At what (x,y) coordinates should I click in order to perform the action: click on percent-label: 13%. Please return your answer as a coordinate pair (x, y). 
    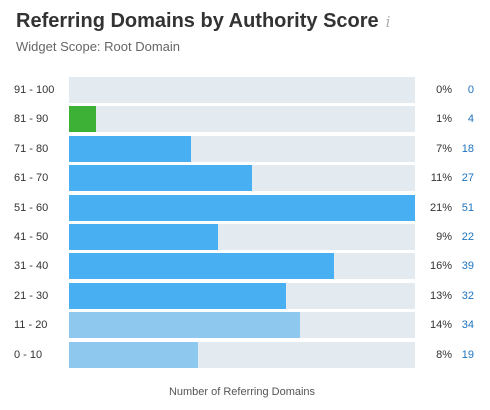
    Looking at the image, I should click on (440, 295).